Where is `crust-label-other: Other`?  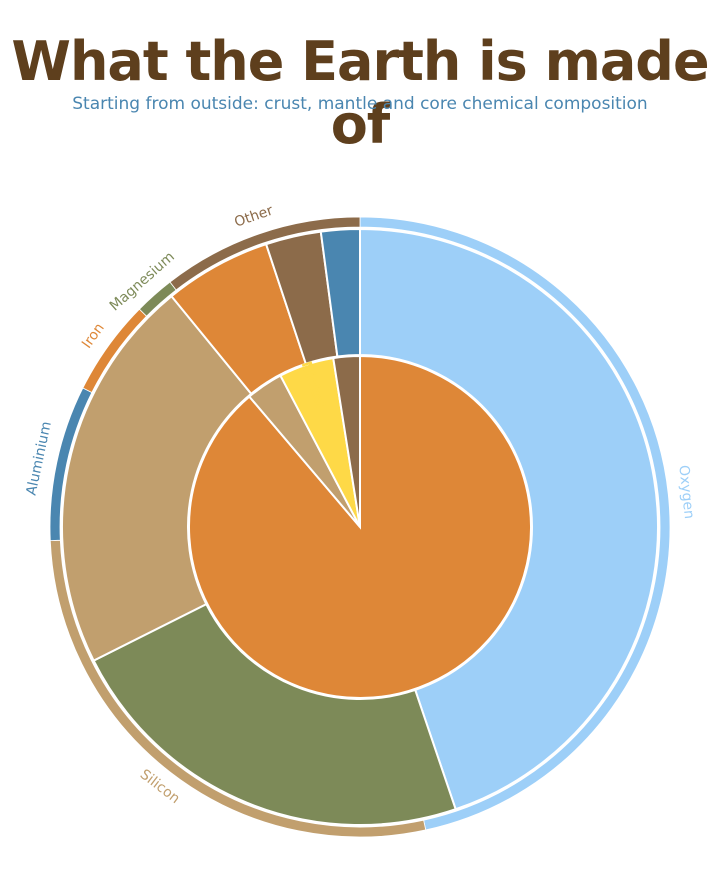 crust-label-other: Other is located at coordinates (253, 217).